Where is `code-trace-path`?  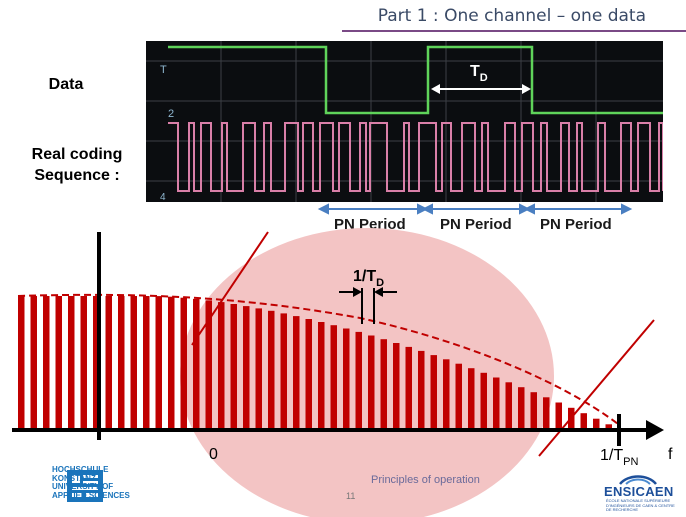
code-trace-path is located at coordinates (415, 157).